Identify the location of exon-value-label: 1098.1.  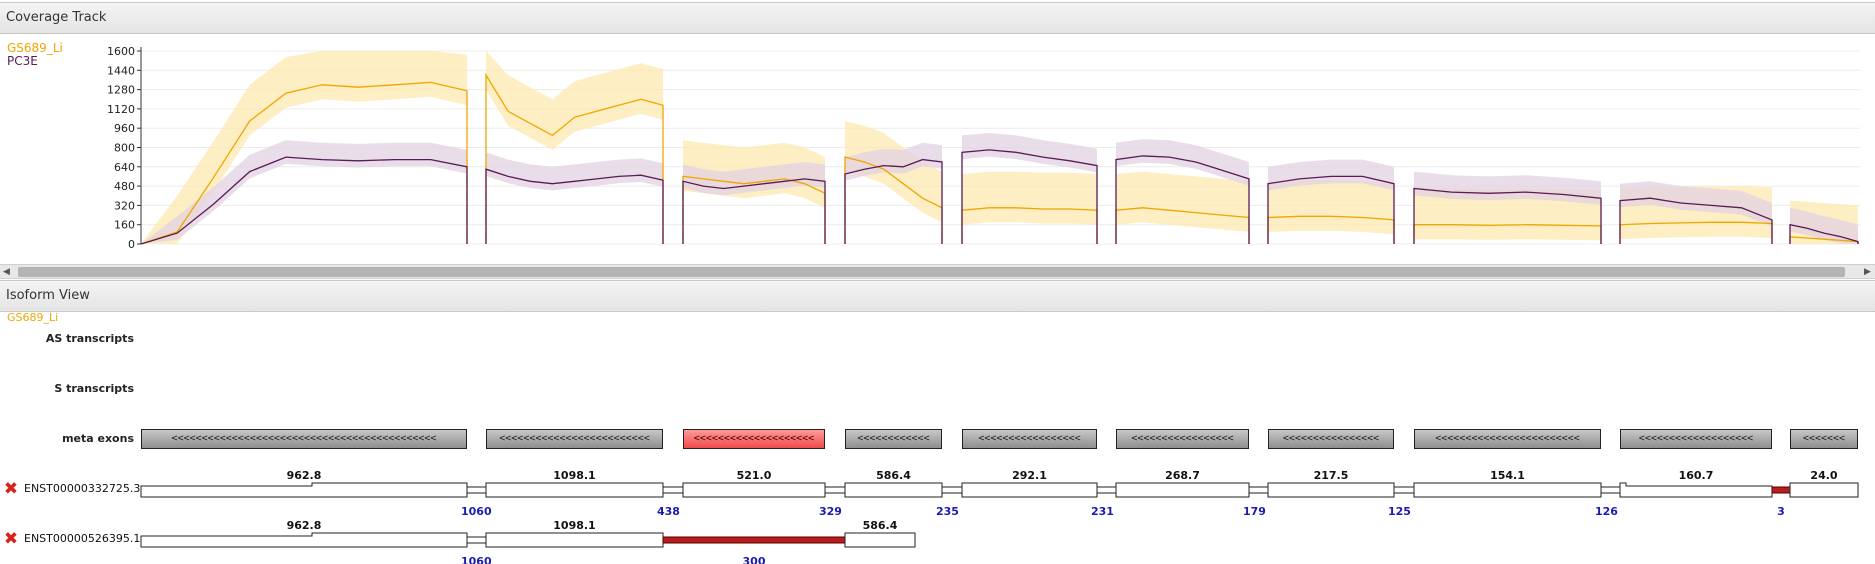
(574, 525).